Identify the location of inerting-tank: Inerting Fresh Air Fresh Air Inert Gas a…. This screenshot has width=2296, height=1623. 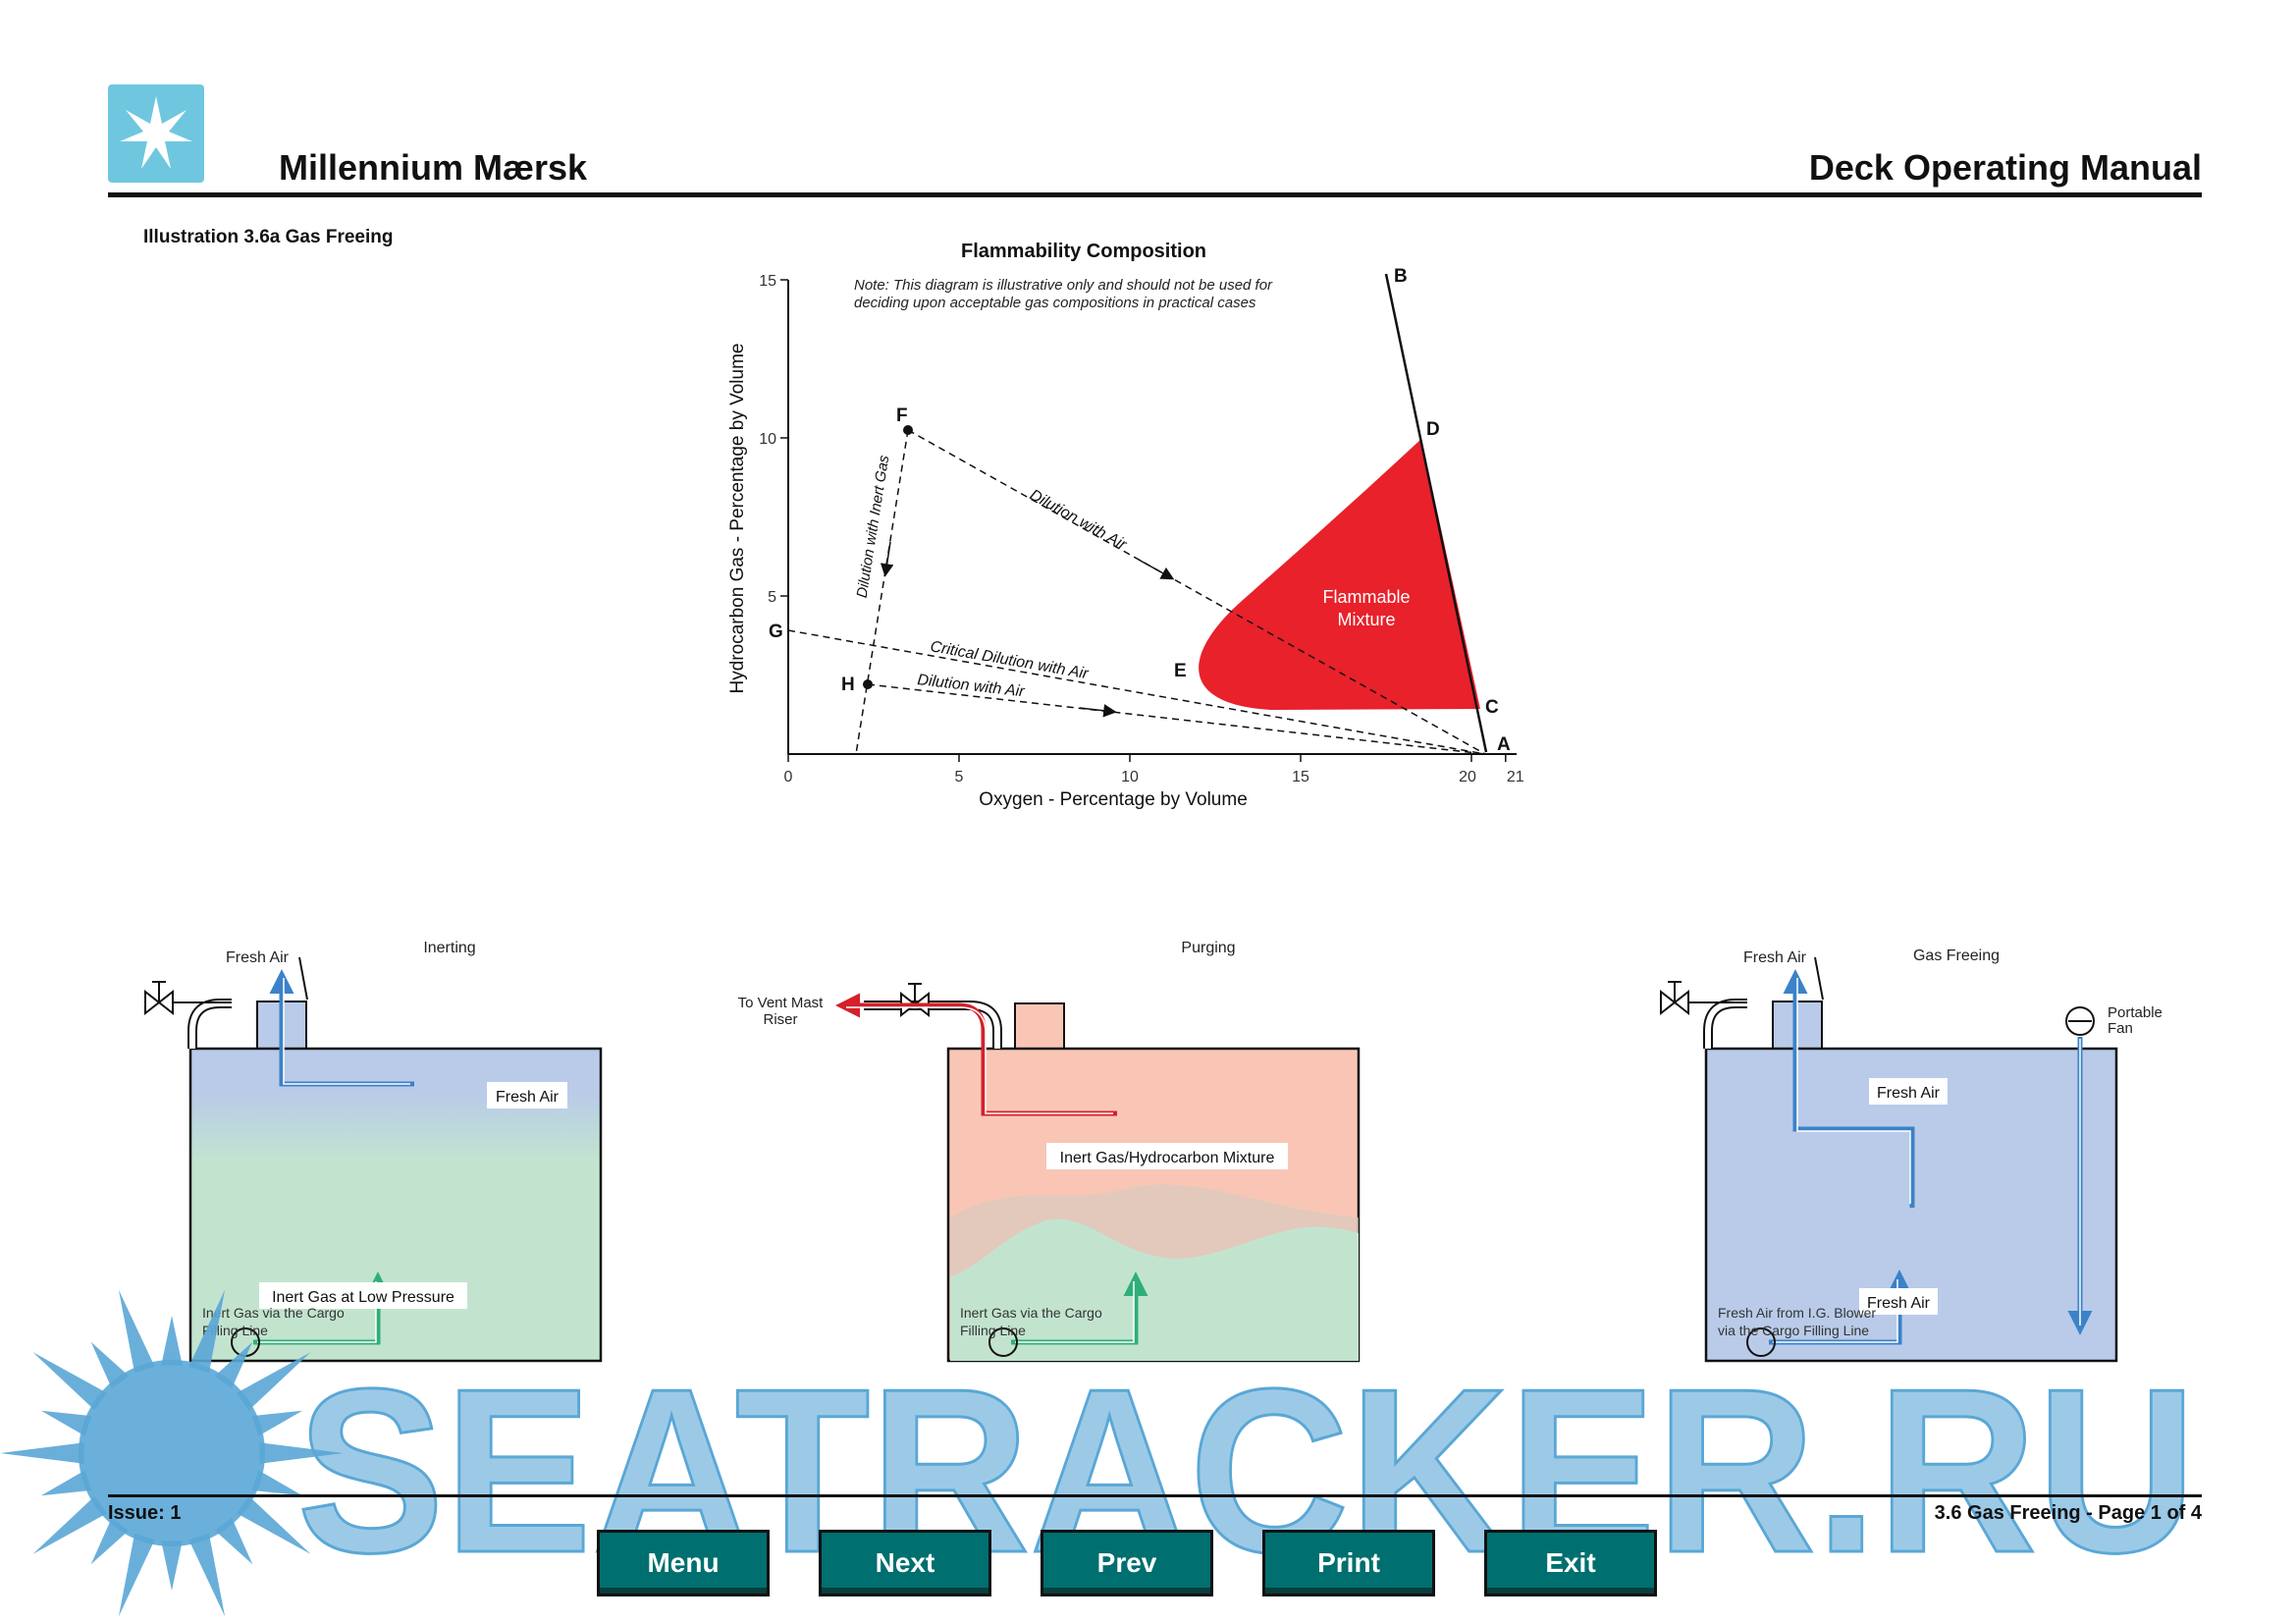
(373, 1151).